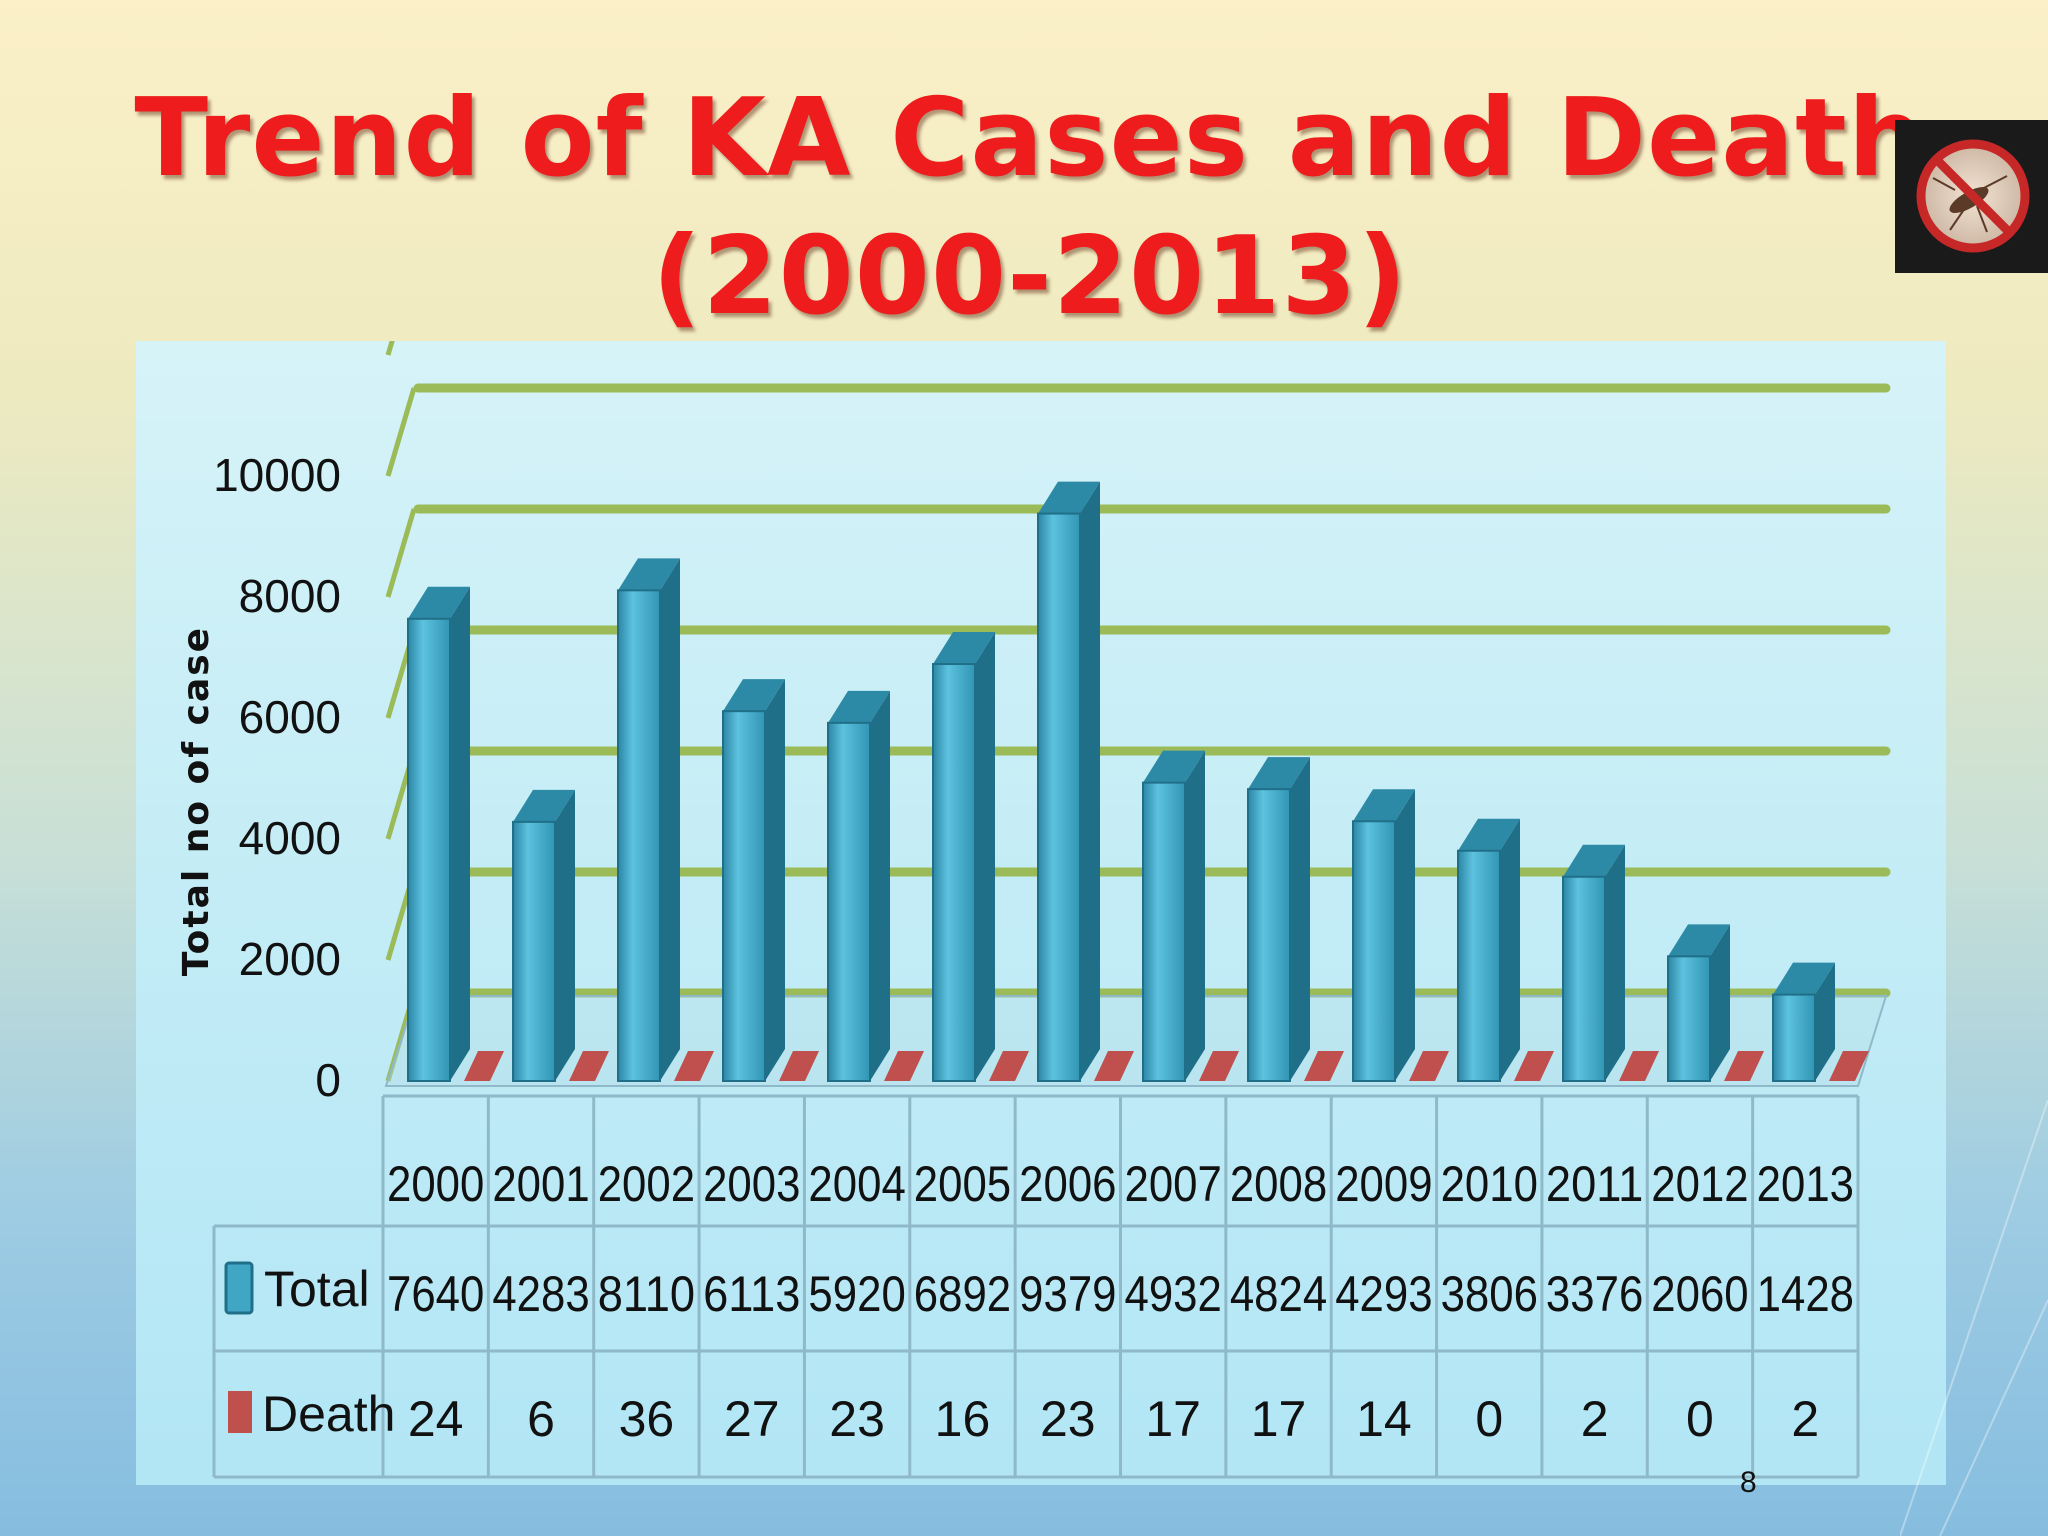 The height and width of the screenshot is (1536, 2048). I want to click on no-mosquito-icon, so click(1973, 196).